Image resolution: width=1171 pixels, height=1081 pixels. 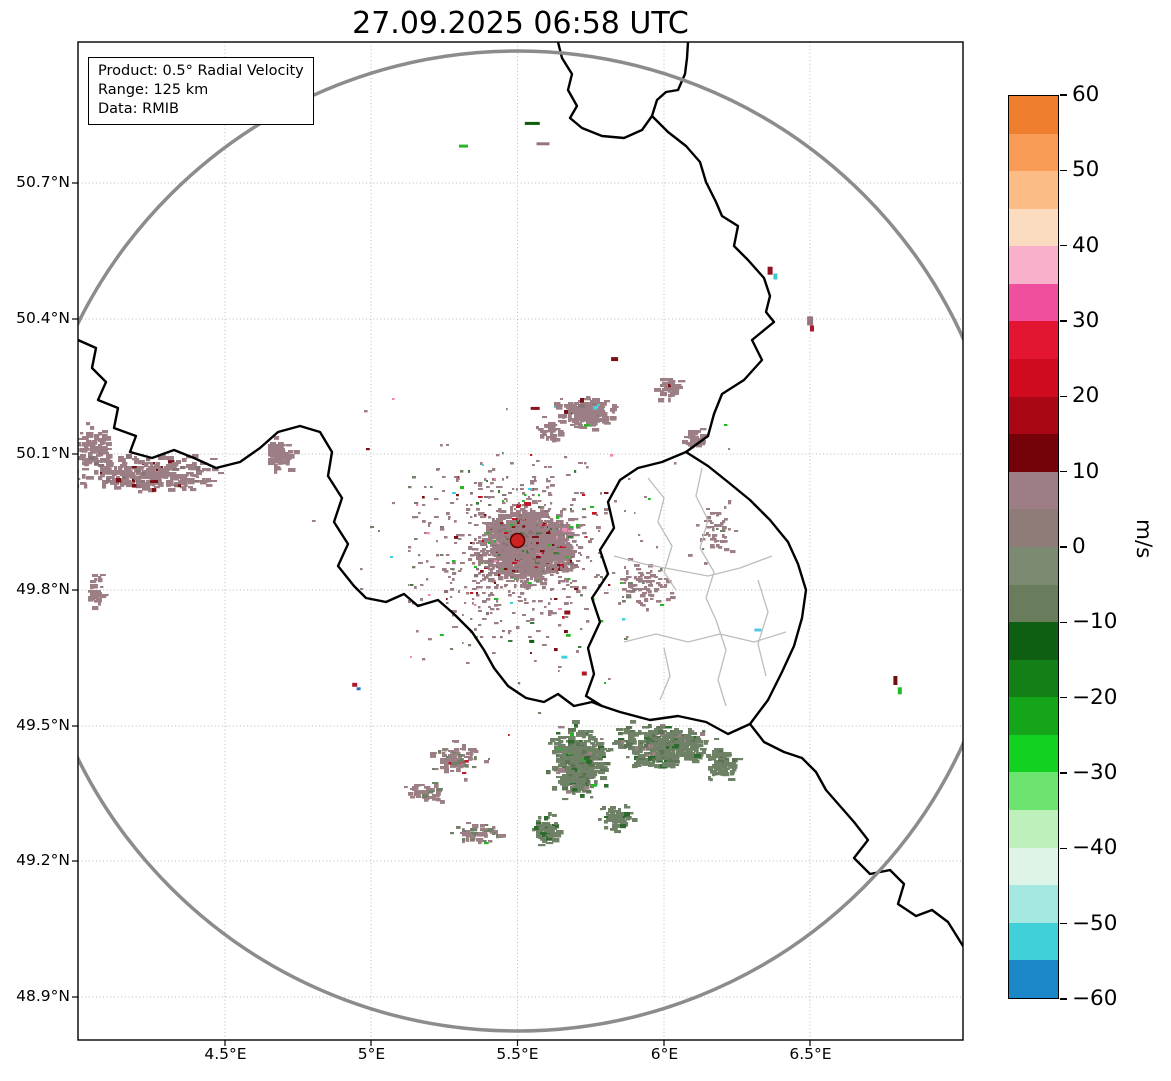 I want to click on colorbar-tick-label: 60, so click(x=1086, y=94).